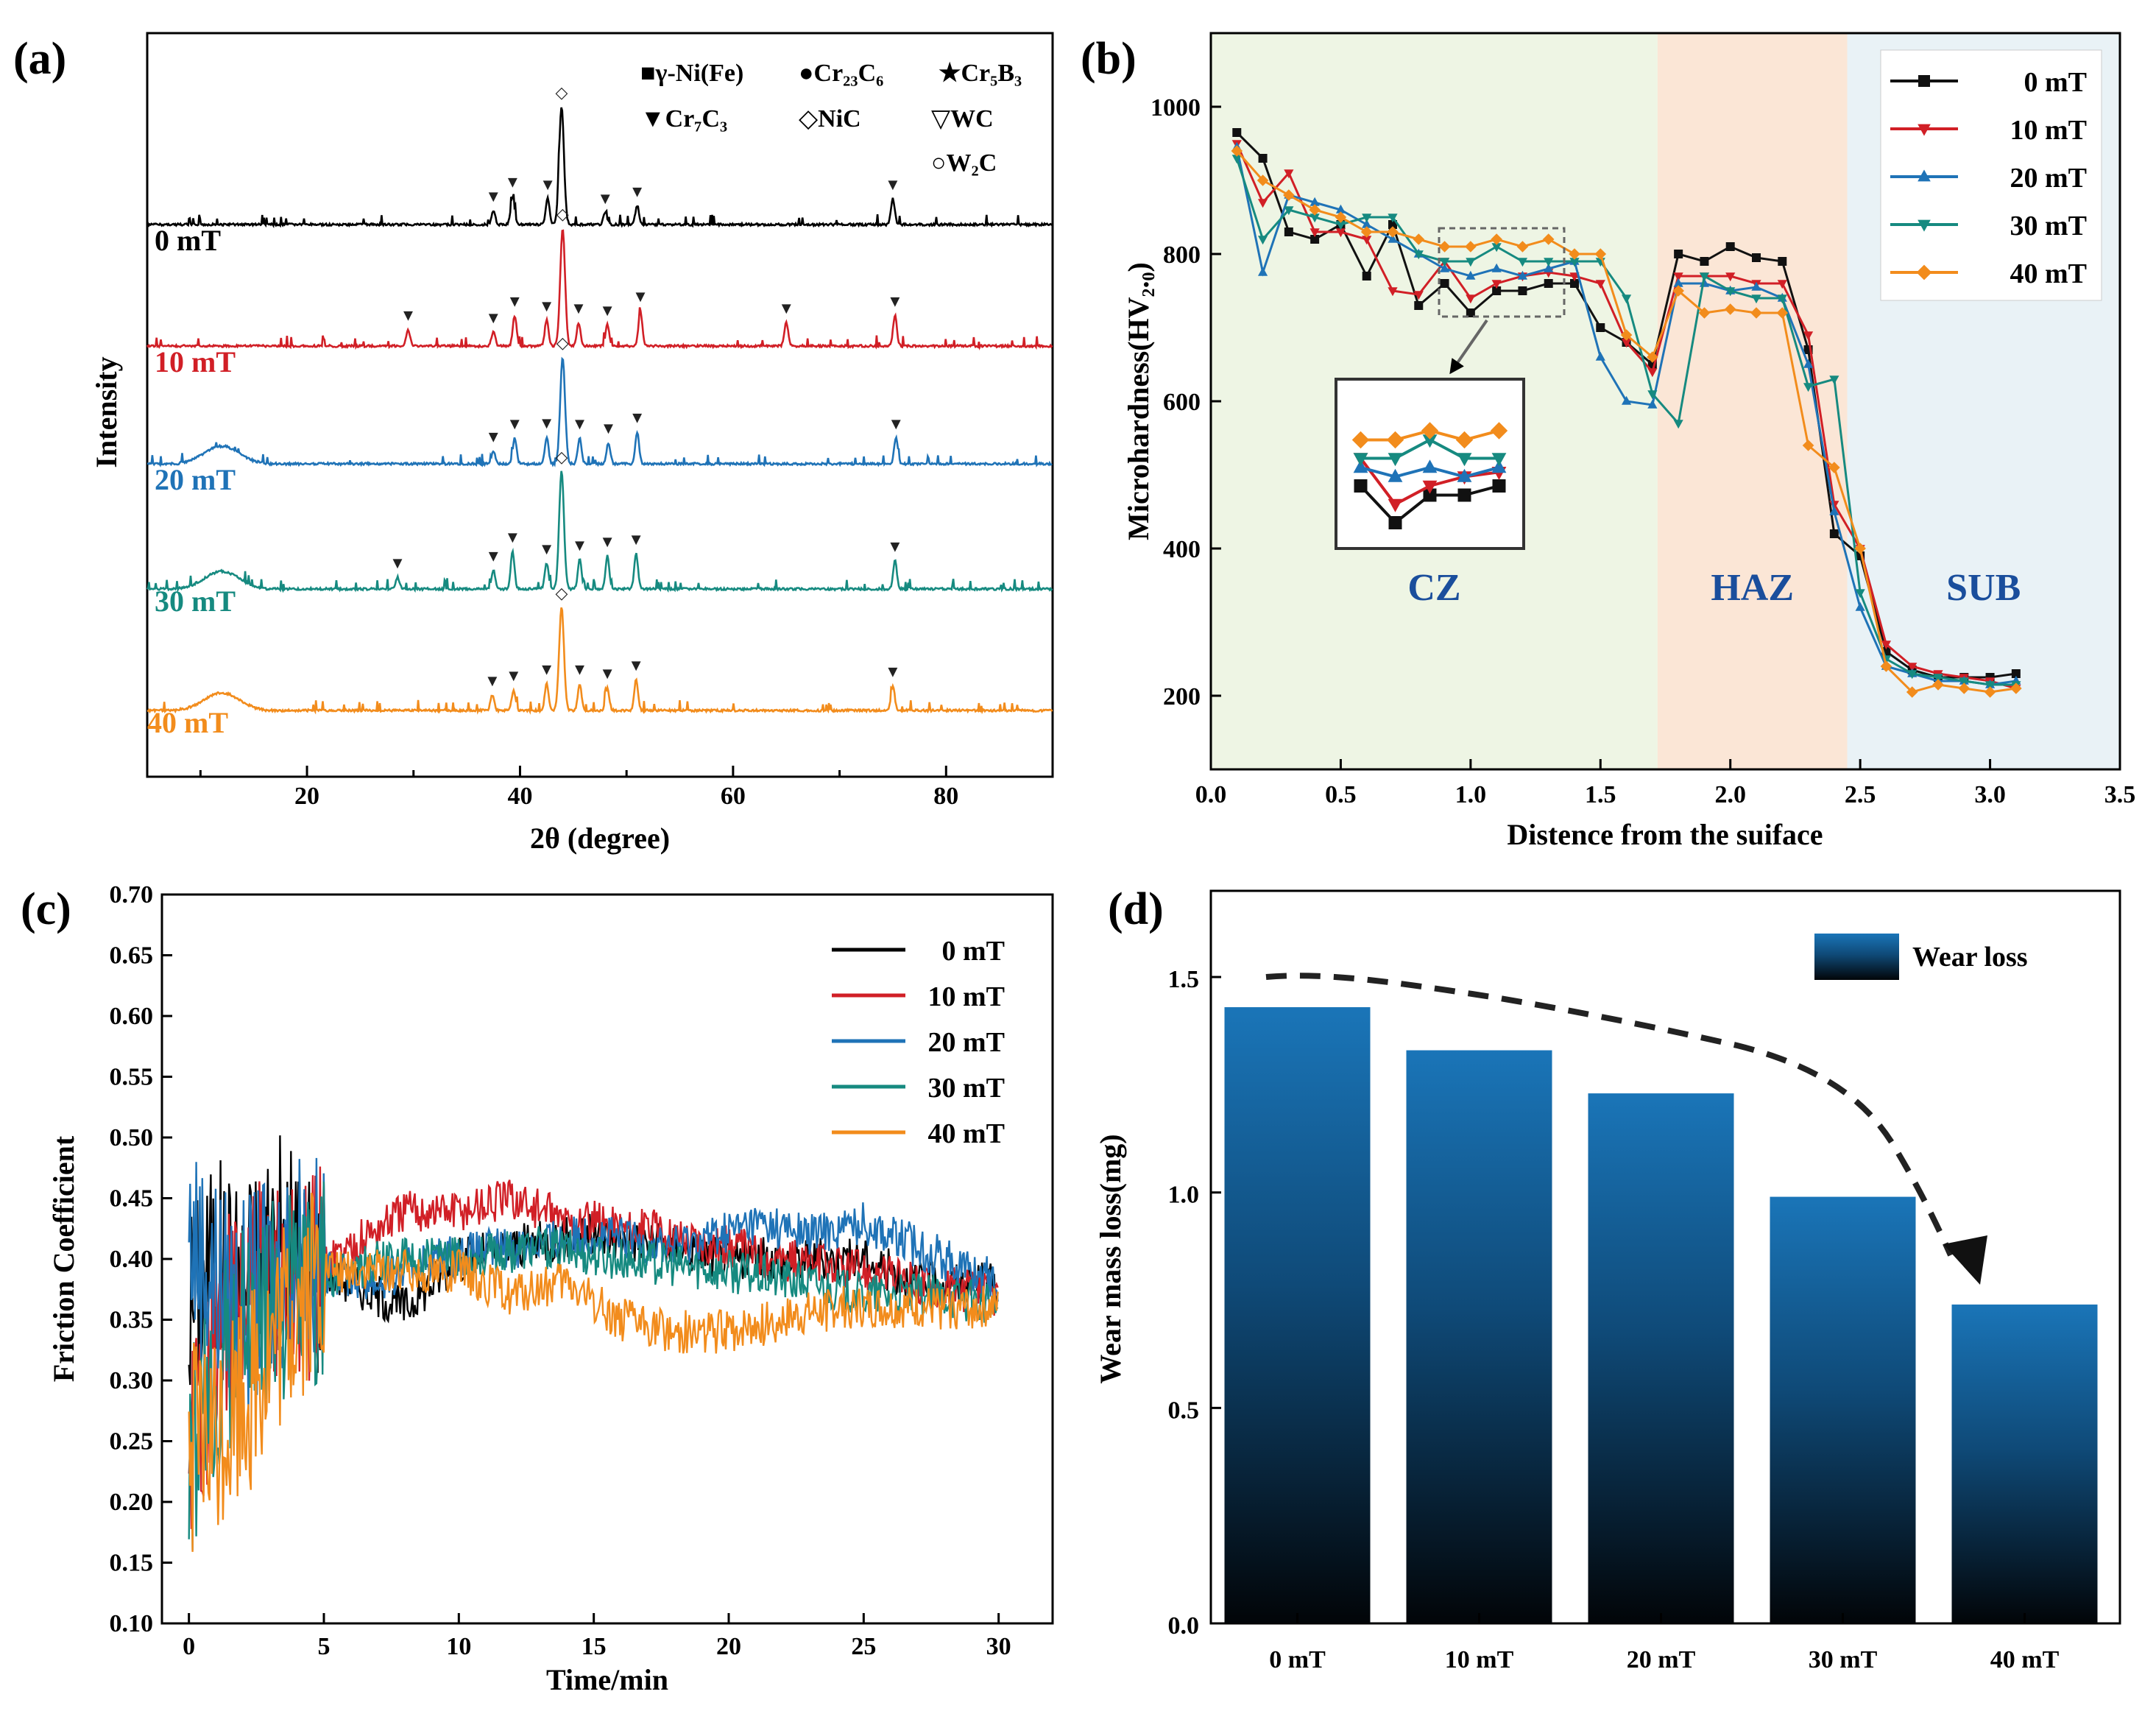 The image size is (2156, 1711). What do you see at coordinates (1138, 401) in the screenshot?
I see `panel-b-ylabel: Microhardness(HV₂.₀)` at bounding box center [1138, 401].